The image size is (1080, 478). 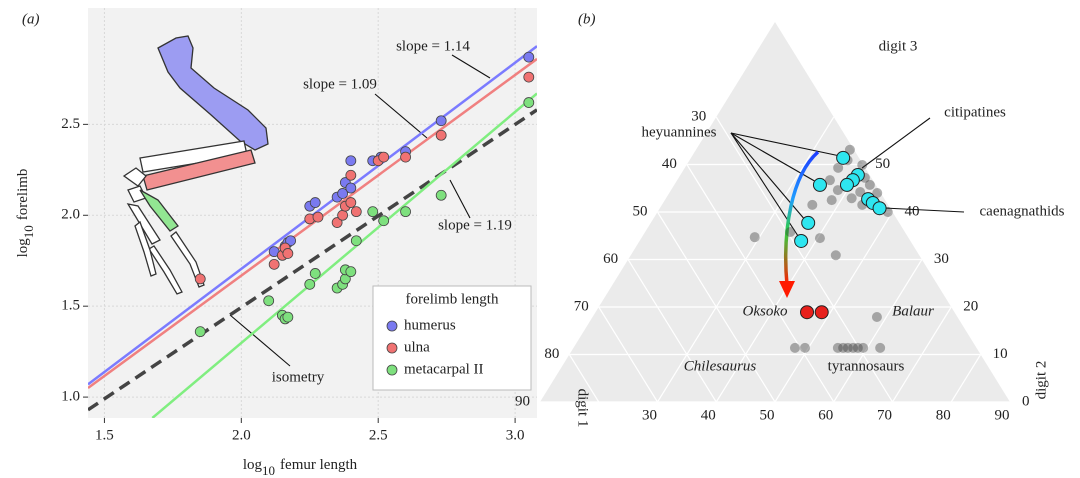 I want to click on x-axis-label-prefix: log, so click(x=253, y=465).